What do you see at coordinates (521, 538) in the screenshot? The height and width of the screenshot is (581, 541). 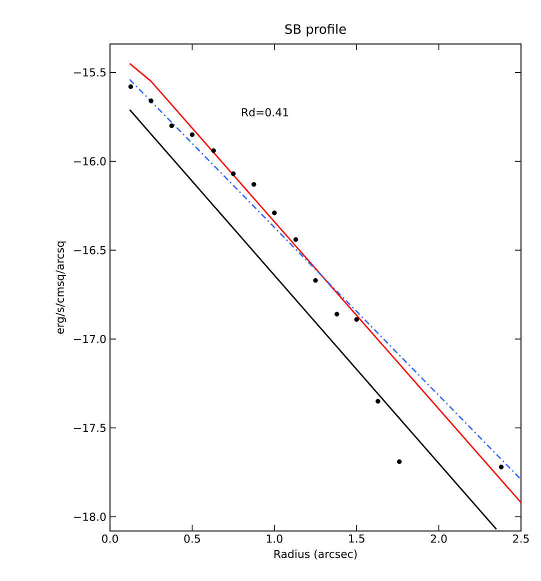 I see `x-tick-label: 2.5` at bounding box center [521, 538].